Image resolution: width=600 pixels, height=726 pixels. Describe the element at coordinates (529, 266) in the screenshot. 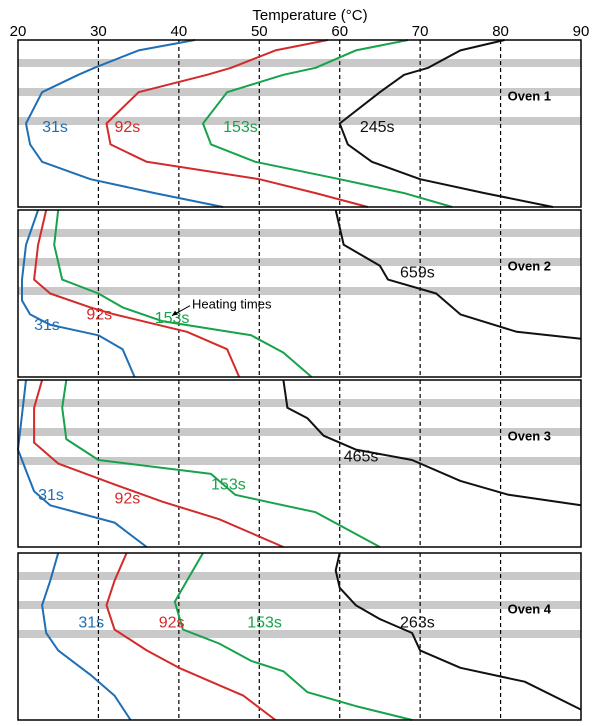

I see `panel-title: Oven 2` at that location.